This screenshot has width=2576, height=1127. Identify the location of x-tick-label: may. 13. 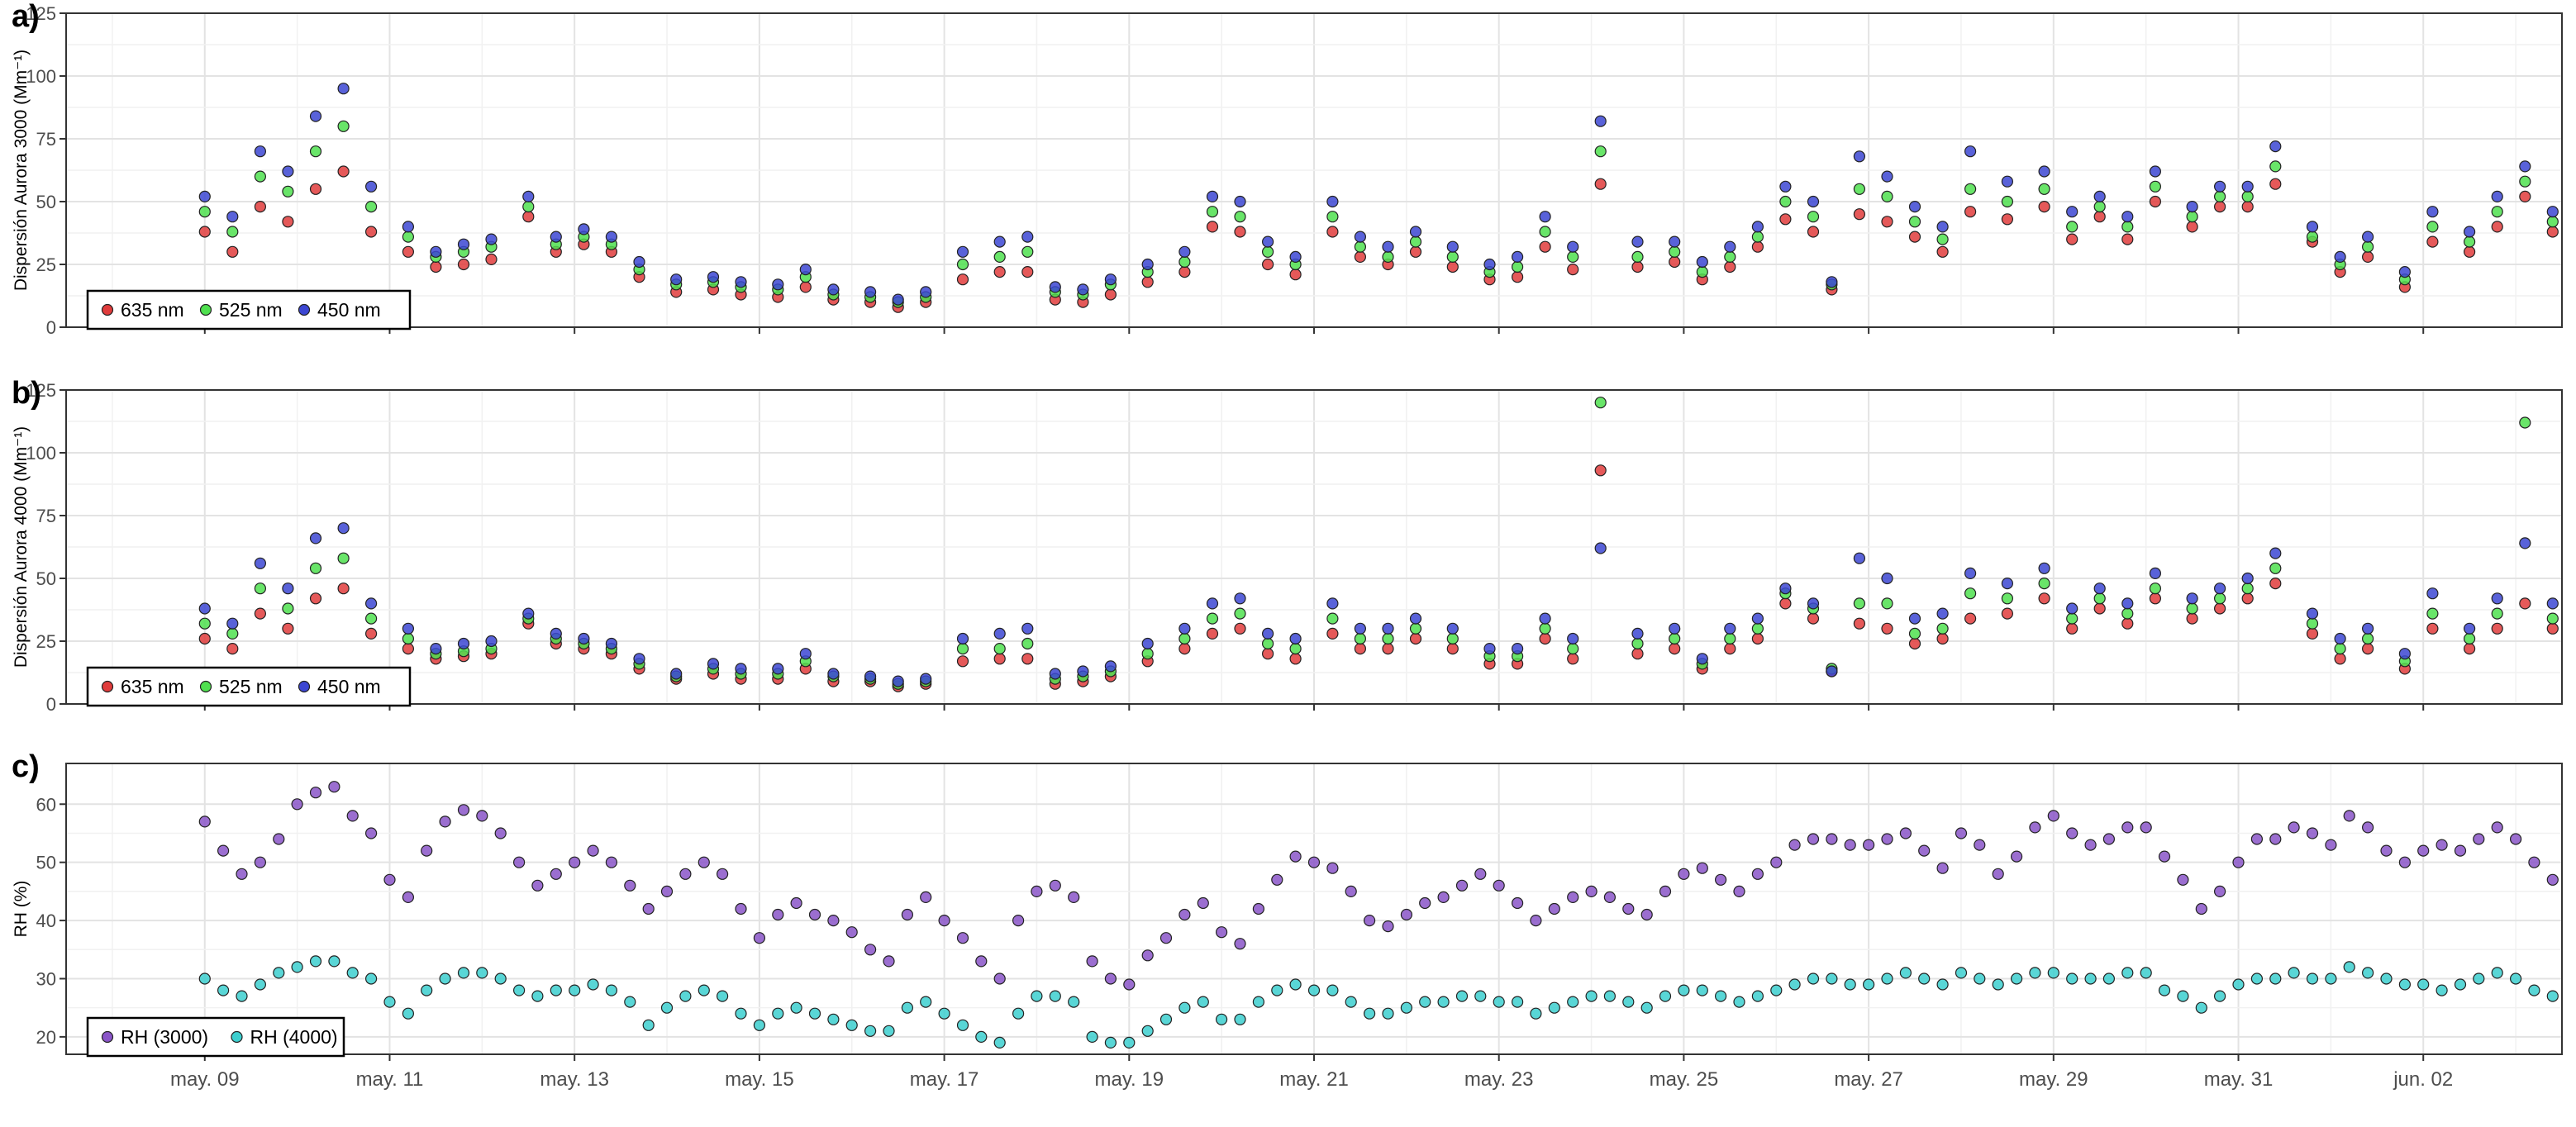
(575, 1079).